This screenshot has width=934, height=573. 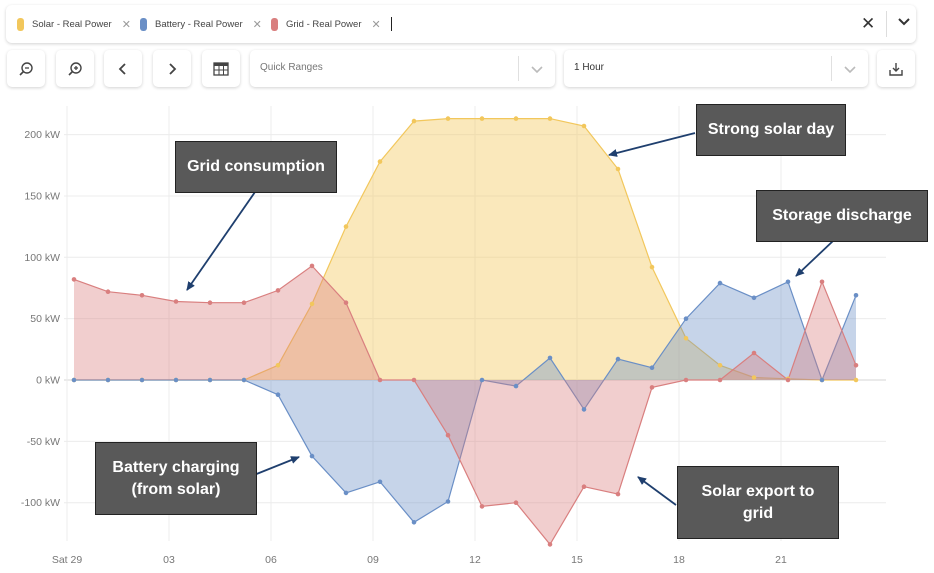 I want to click on previous-range-button, so click(x=123, y=68).